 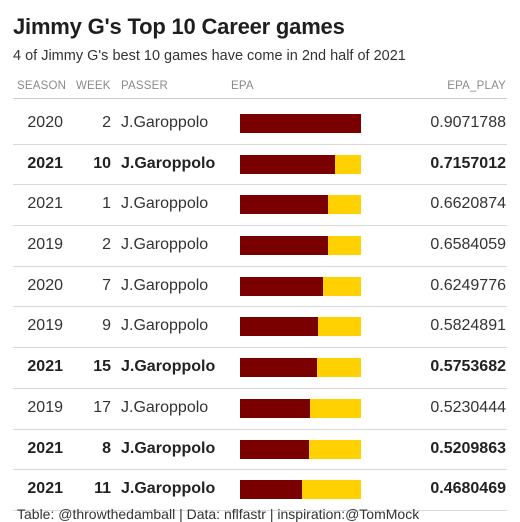 I want to click on table-row: 2021 1 J.Garoppolo 0.6620874, so click(x=260, y=206).